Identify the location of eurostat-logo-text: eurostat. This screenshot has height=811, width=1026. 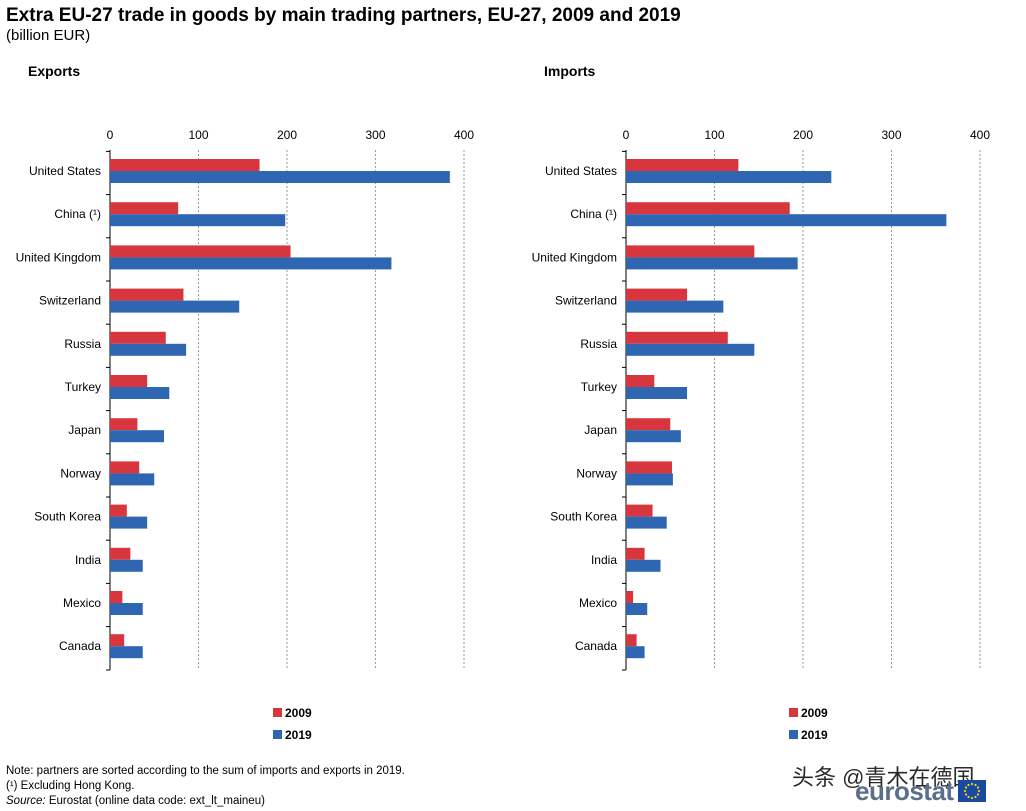
(904, 791).